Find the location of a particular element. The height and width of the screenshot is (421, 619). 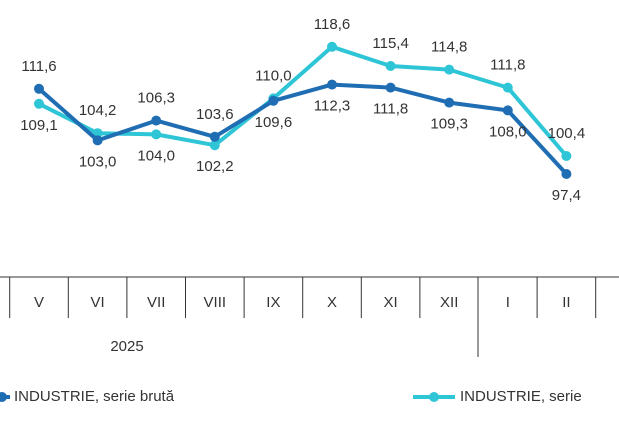

data-label: 102,2 is located at coordinates (215, 166).